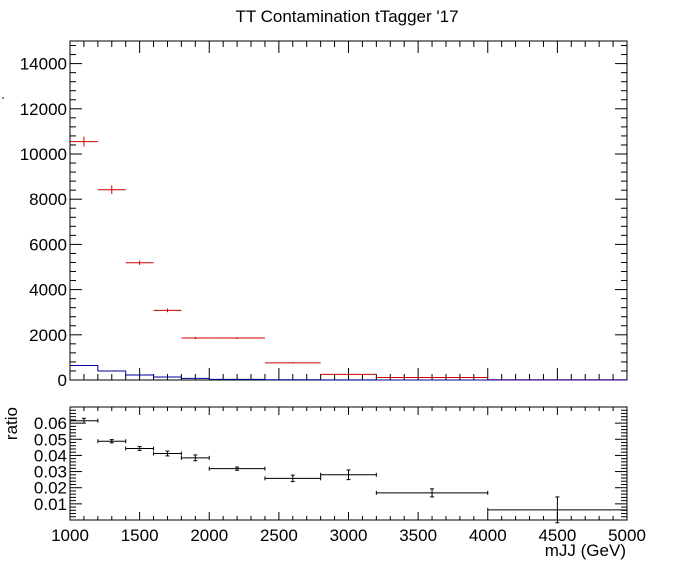  What do you see at coordinates (48, 335) in the screenshot?
I see `y-tick-label: 2000` at bounding box center [48, 335].